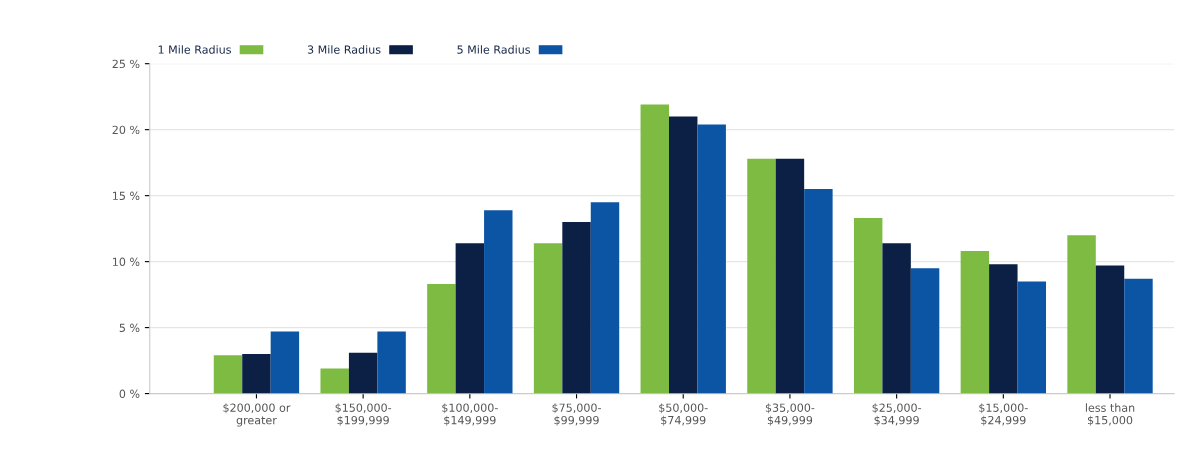  Describe the element at coordinates (129, 393) in the screenshot. I see `y-tick-label: 0 %` at that location.